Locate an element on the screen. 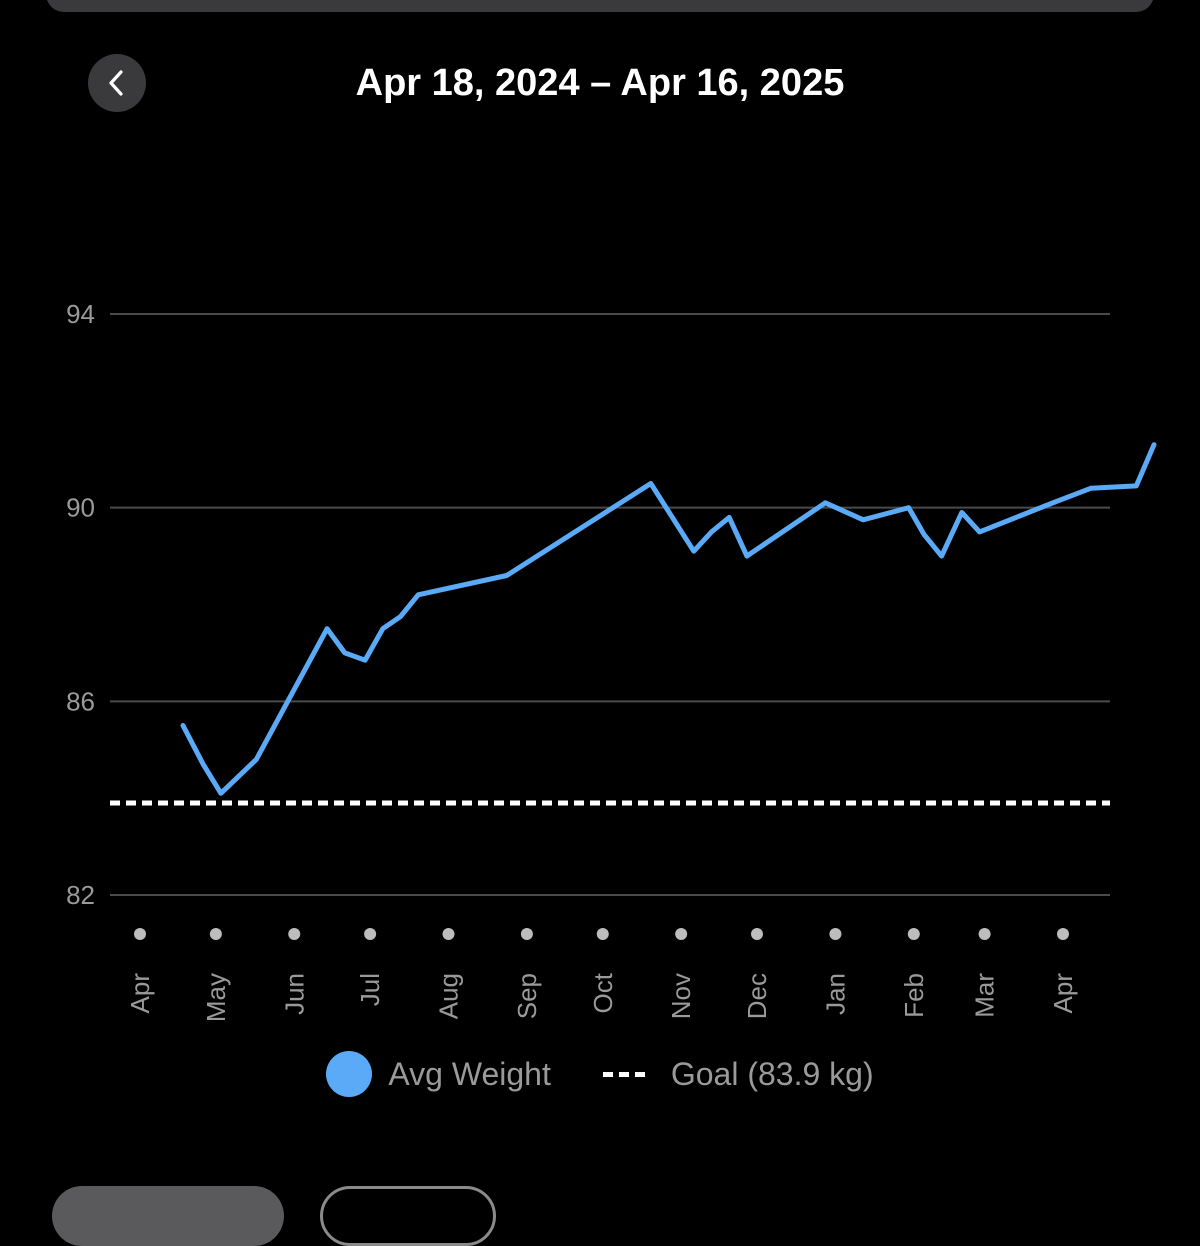 This screenshot has height=1246, width=1200. legend-swatch-goal is located at coordinates (626, 1074).